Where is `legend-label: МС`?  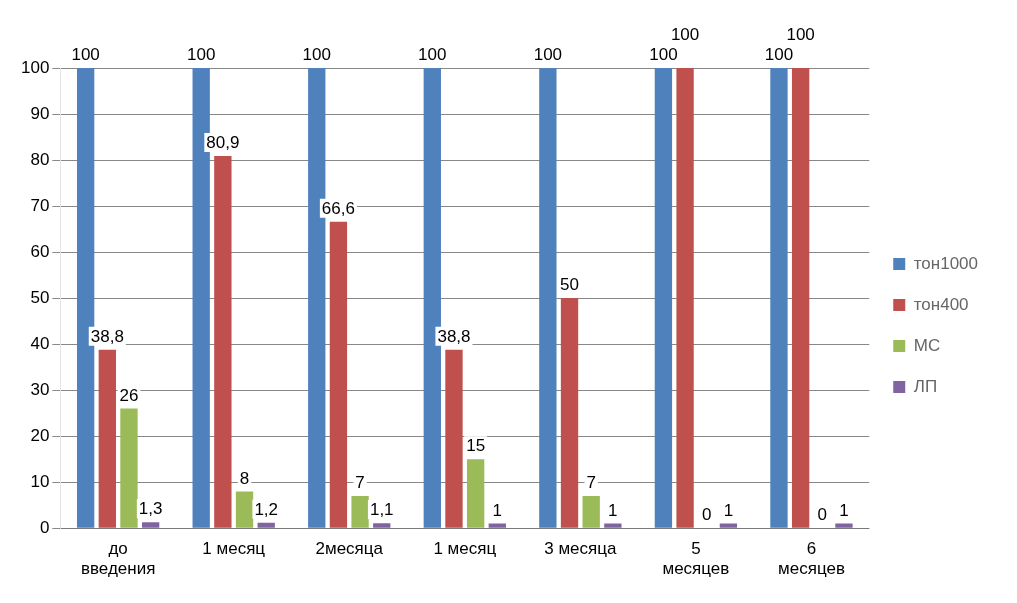
legend-label: МС is located at coordinates (927, 345).